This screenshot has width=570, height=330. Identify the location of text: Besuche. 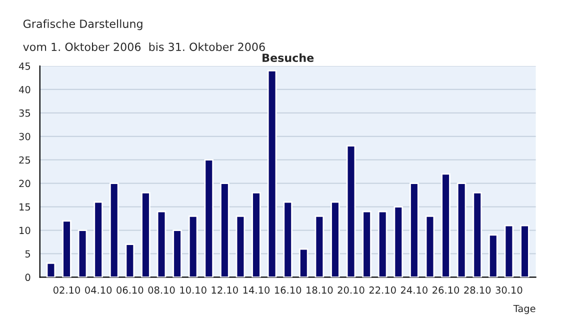
(288, 57).